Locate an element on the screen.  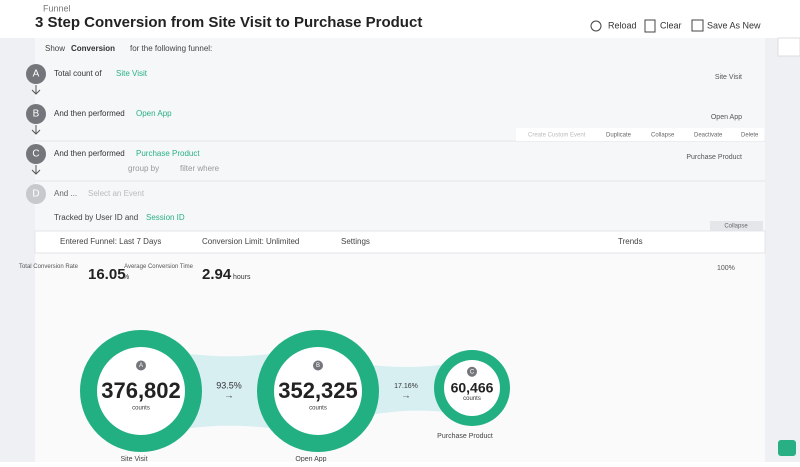
settings: Settings is located at coordinates (355, 241).